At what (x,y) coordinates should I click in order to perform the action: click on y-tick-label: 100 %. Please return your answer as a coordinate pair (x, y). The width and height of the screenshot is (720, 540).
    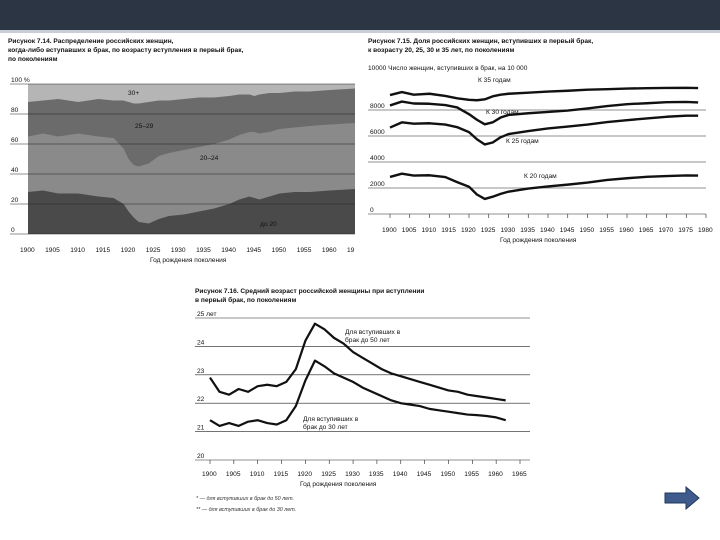
    Looking at the image, I should click on (20, 80).